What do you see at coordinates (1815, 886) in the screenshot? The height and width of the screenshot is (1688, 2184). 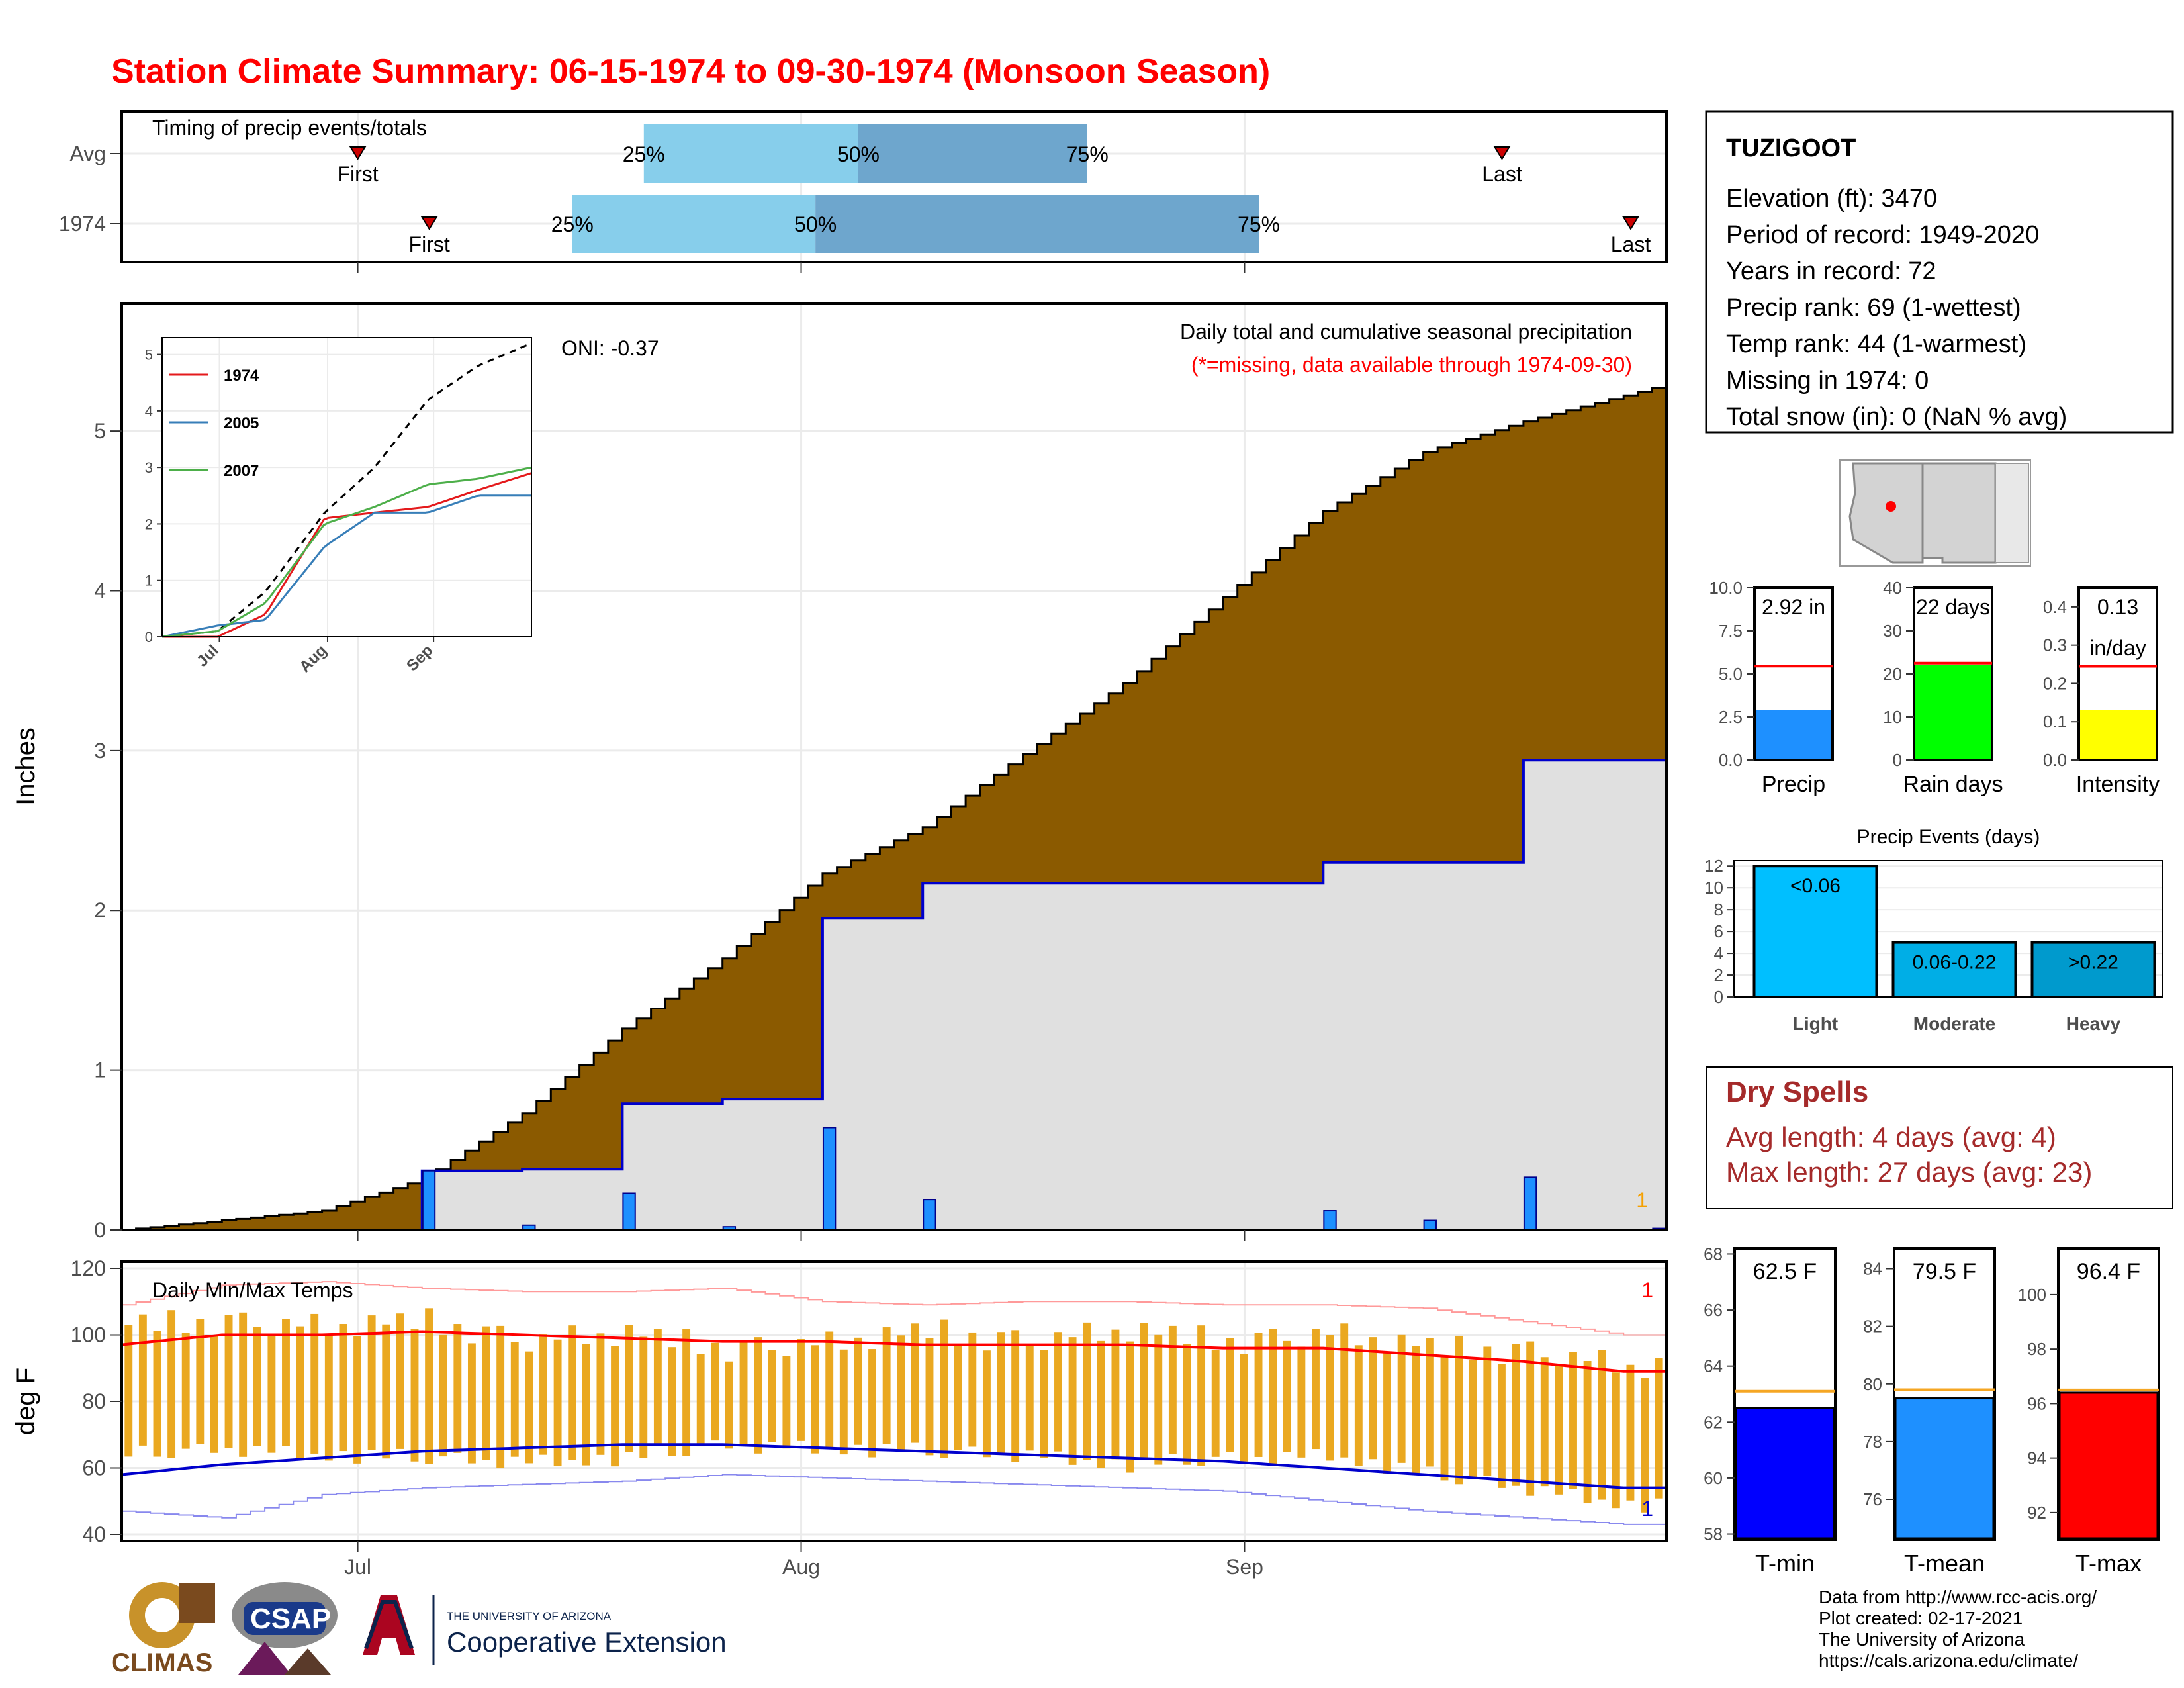 I see `precip-events-bar-label: <0.06` at bounding box center [1815, 886].